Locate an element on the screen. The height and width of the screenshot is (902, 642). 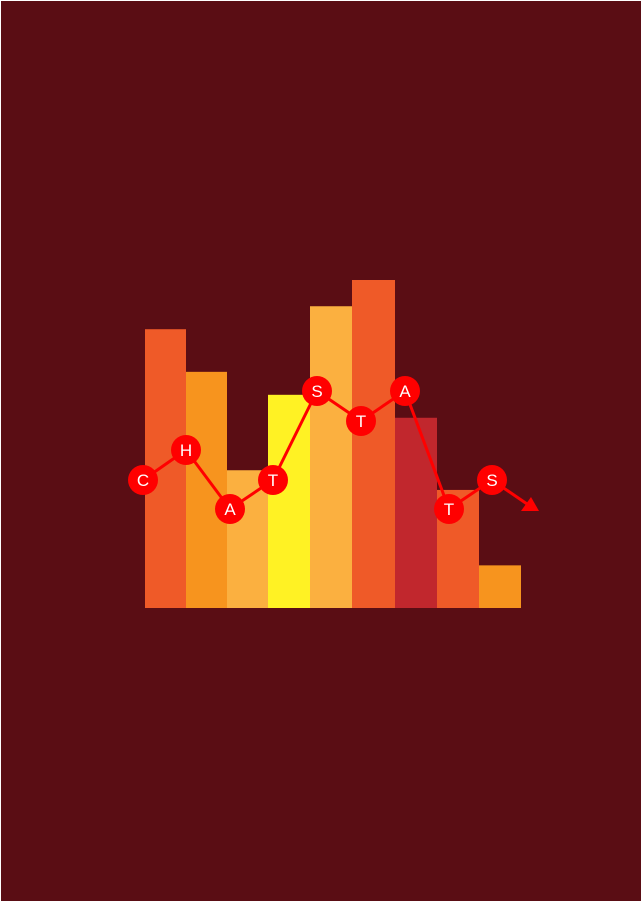
logo-letter-nodes: C H A T S T A T S is located at coordinates (317, 450).